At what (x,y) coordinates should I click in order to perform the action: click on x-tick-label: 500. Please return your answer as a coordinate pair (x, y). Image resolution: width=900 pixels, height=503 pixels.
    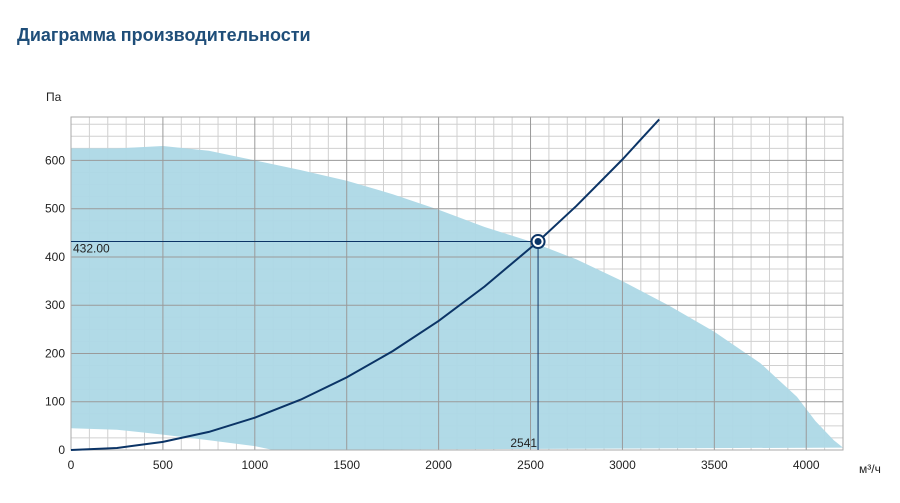
    Looking at the image, I should click on (163, 465).